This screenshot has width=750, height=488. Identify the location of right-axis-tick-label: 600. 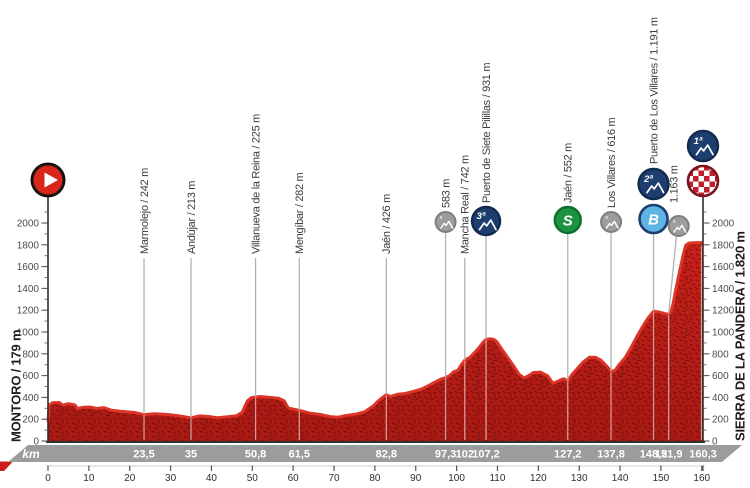
(720, 376).